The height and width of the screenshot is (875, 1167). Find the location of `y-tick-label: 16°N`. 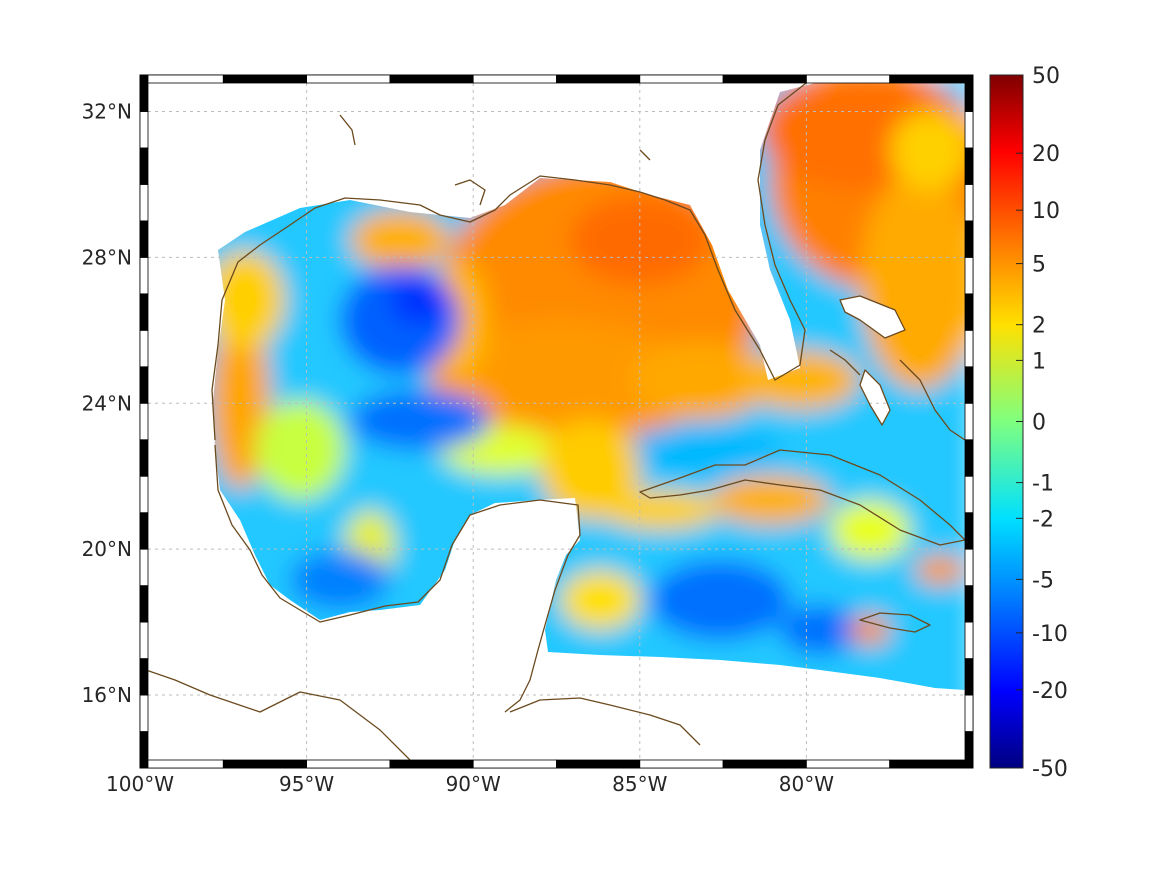

y-tick-label: 16°N is located at coordinates (107, 695).